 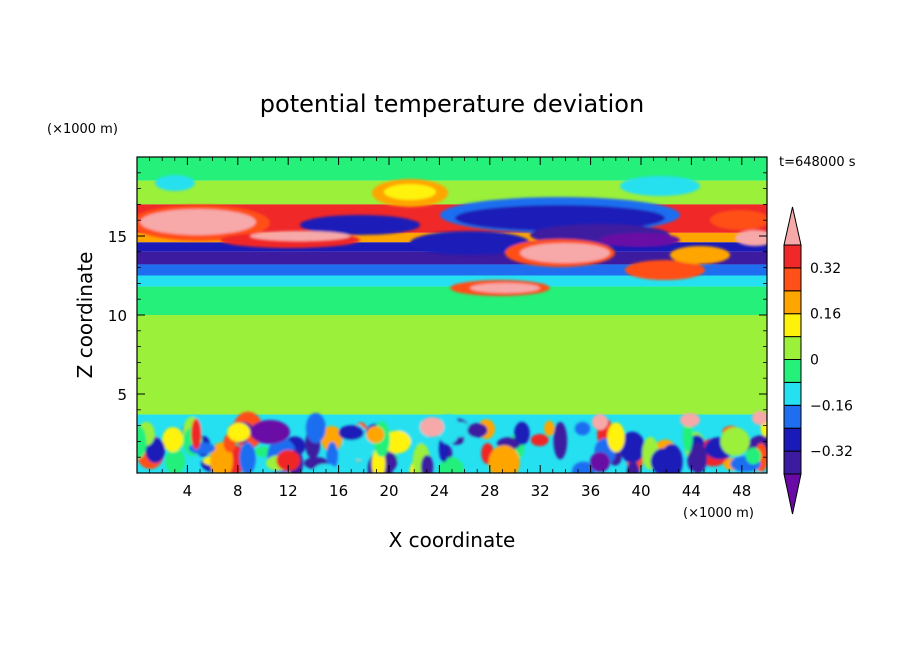 What do you see at coordinates (691, 491) in the screenshot?
I see `x-tick-label: 44` at bounding box center [691, 491].